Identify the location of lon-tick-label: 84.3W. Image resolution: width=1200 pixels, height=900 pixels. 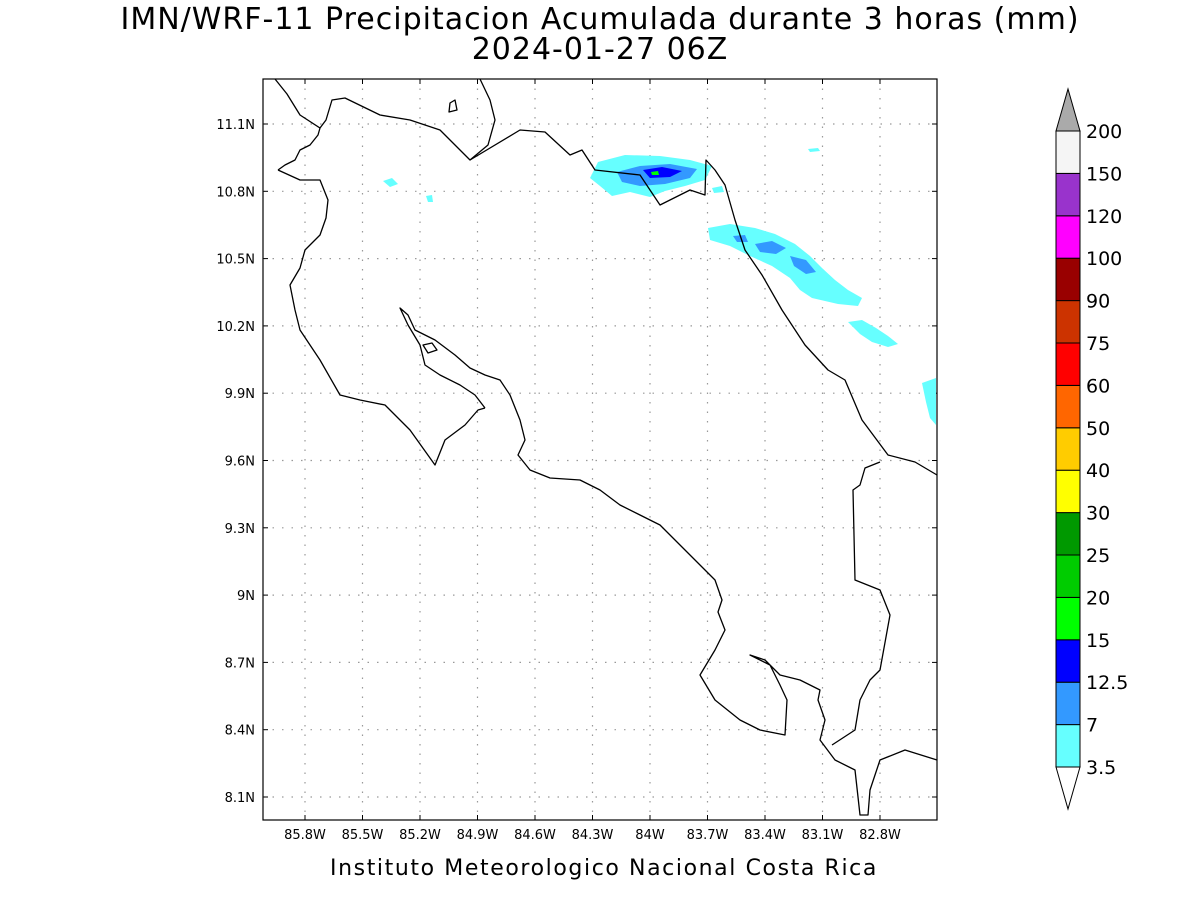
(593, 835).